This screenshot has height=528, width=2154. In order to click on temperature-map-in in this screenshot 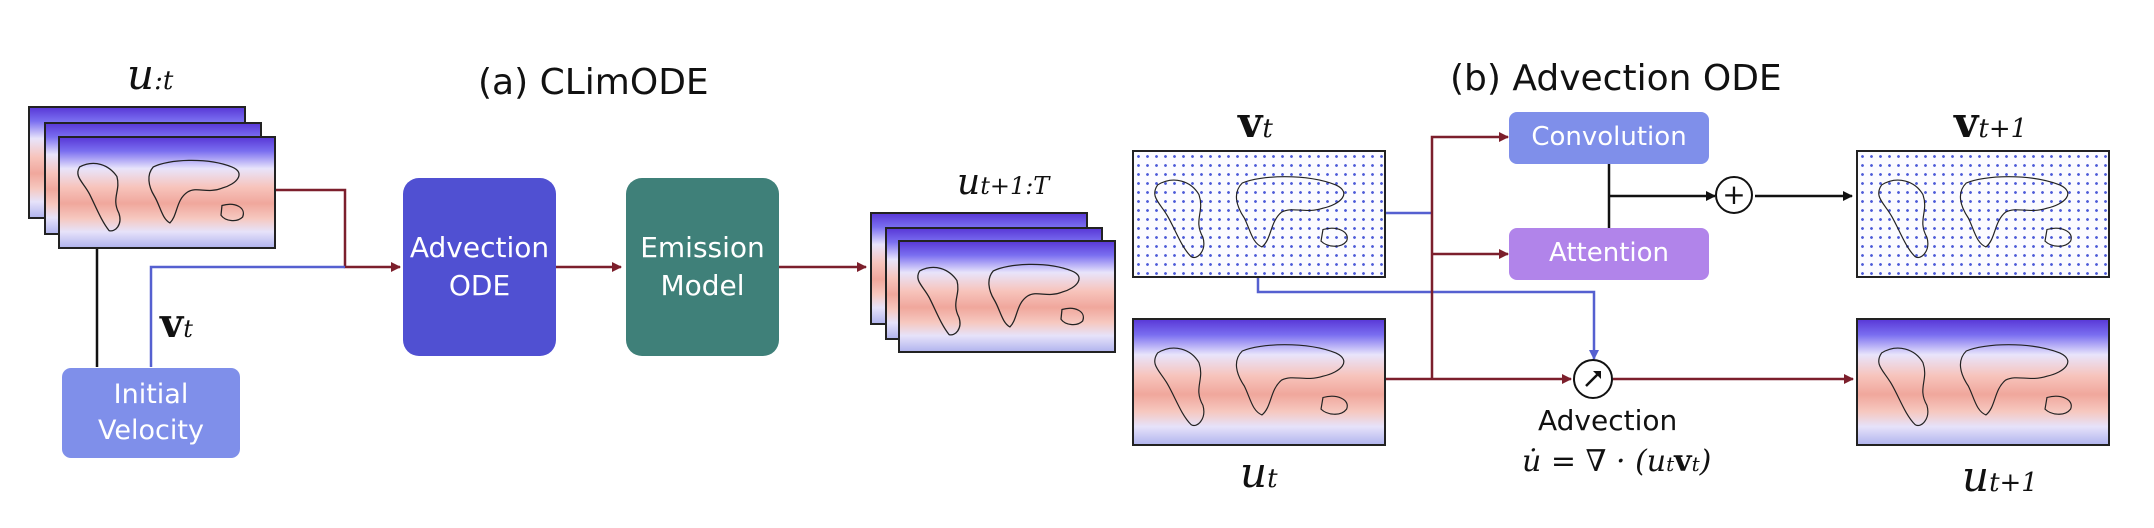, I will do `click(1259, 382)`.